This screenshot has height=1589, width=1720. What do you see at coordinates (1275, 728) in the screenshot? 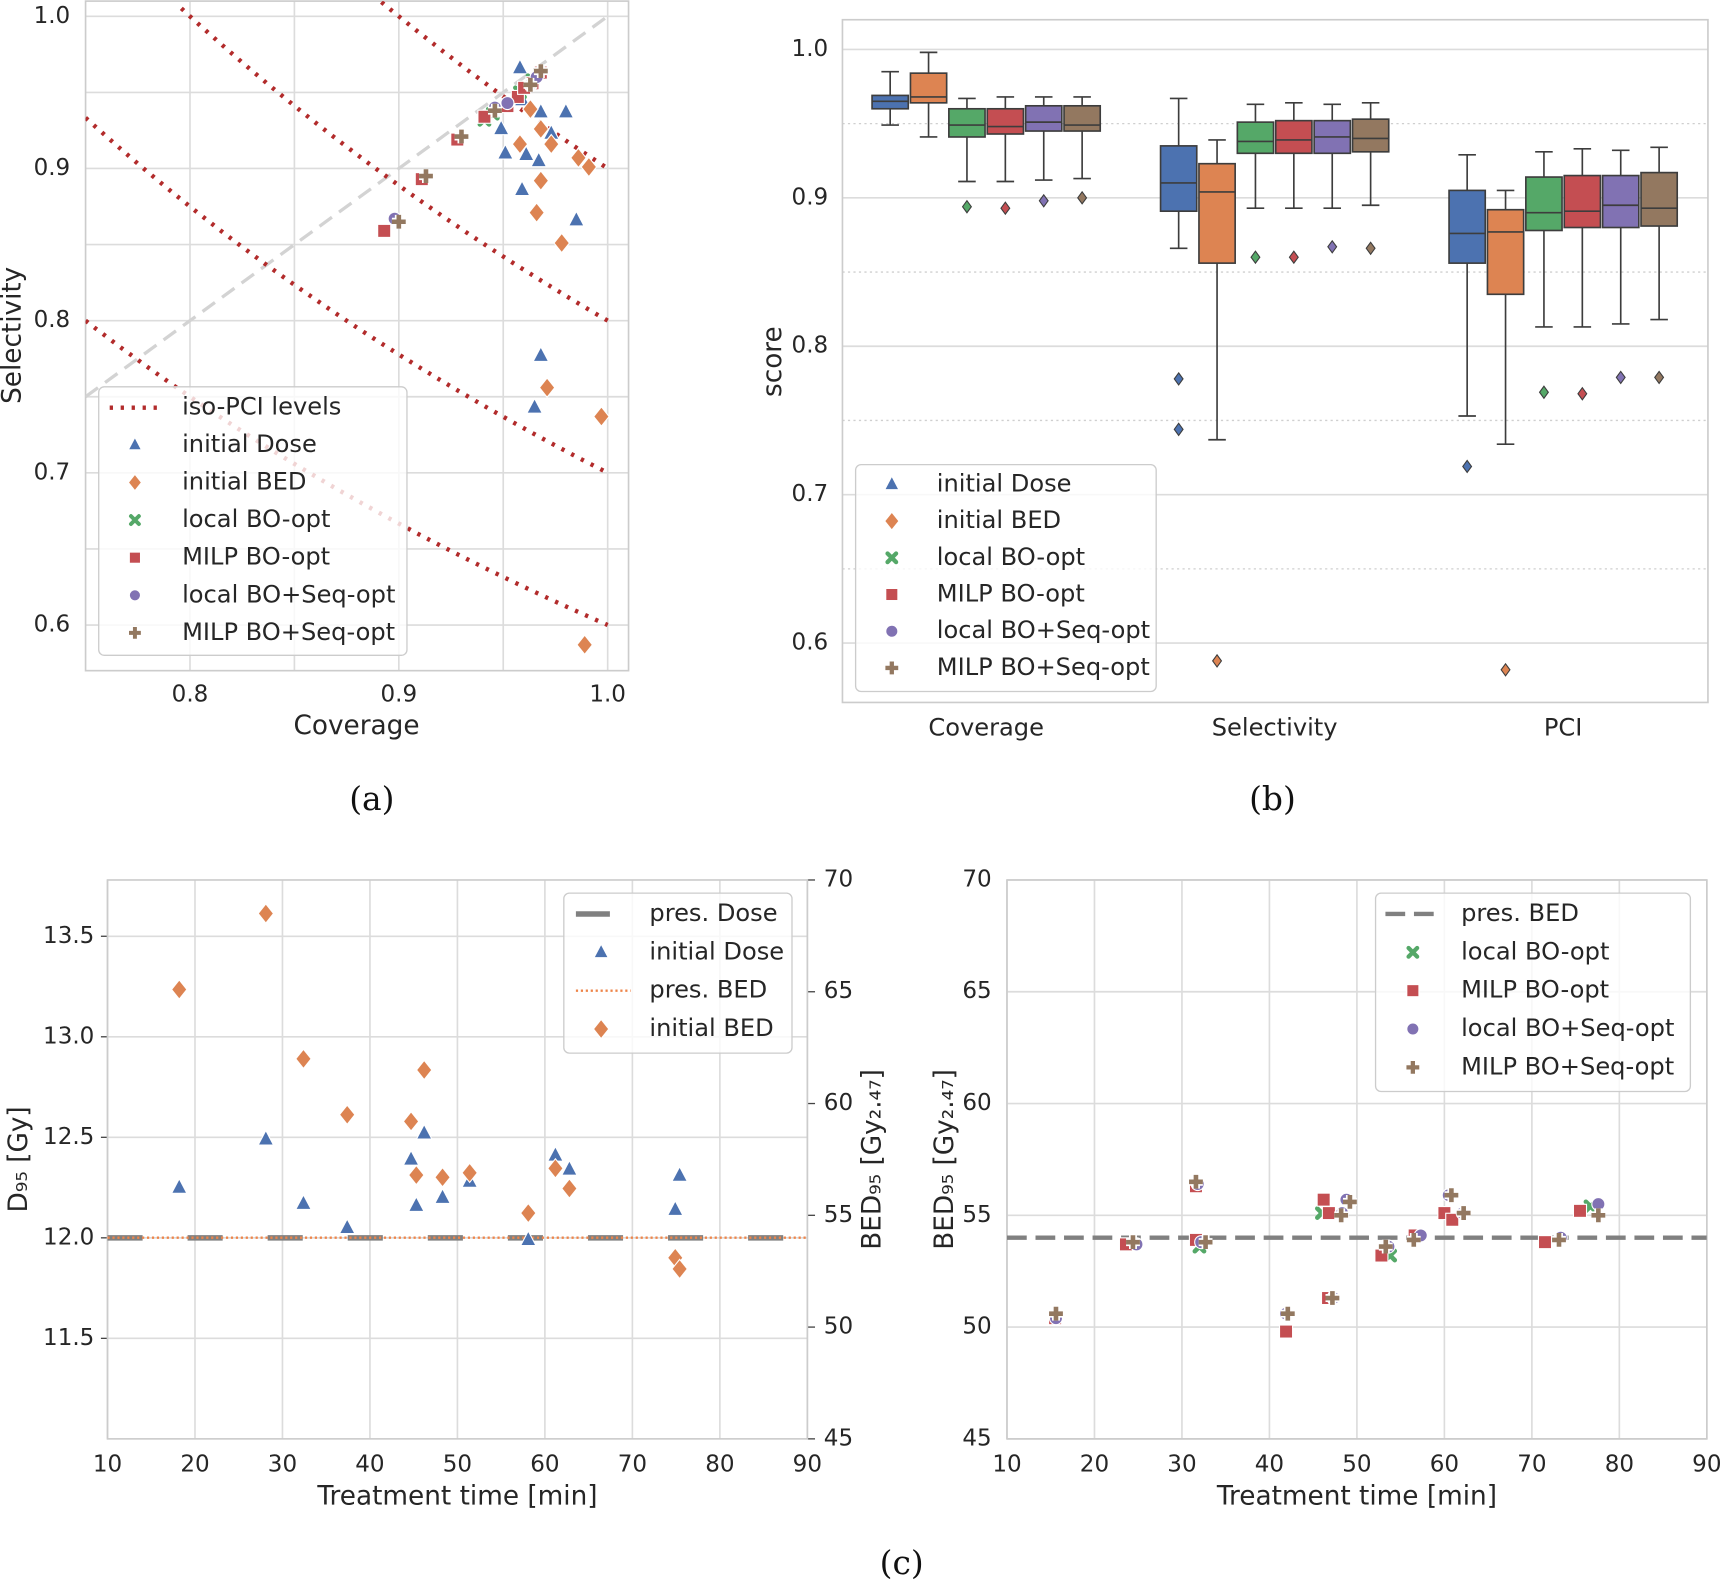
I see `x-category-label: Selectivity` at bounding box center [1275, 728].